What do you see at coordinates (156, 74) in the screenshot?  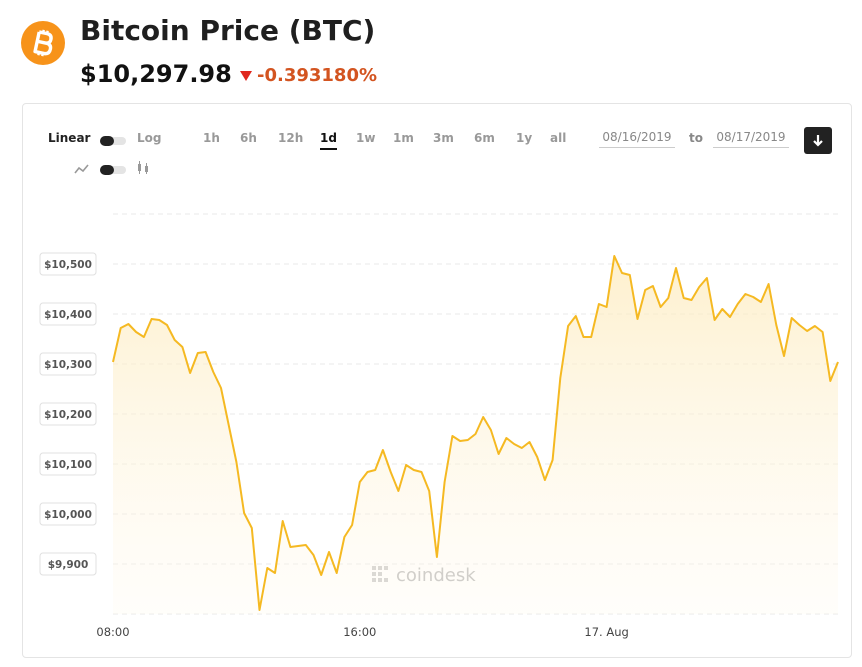 I see `price: $10,297.98` at bounding box center [156, 74].